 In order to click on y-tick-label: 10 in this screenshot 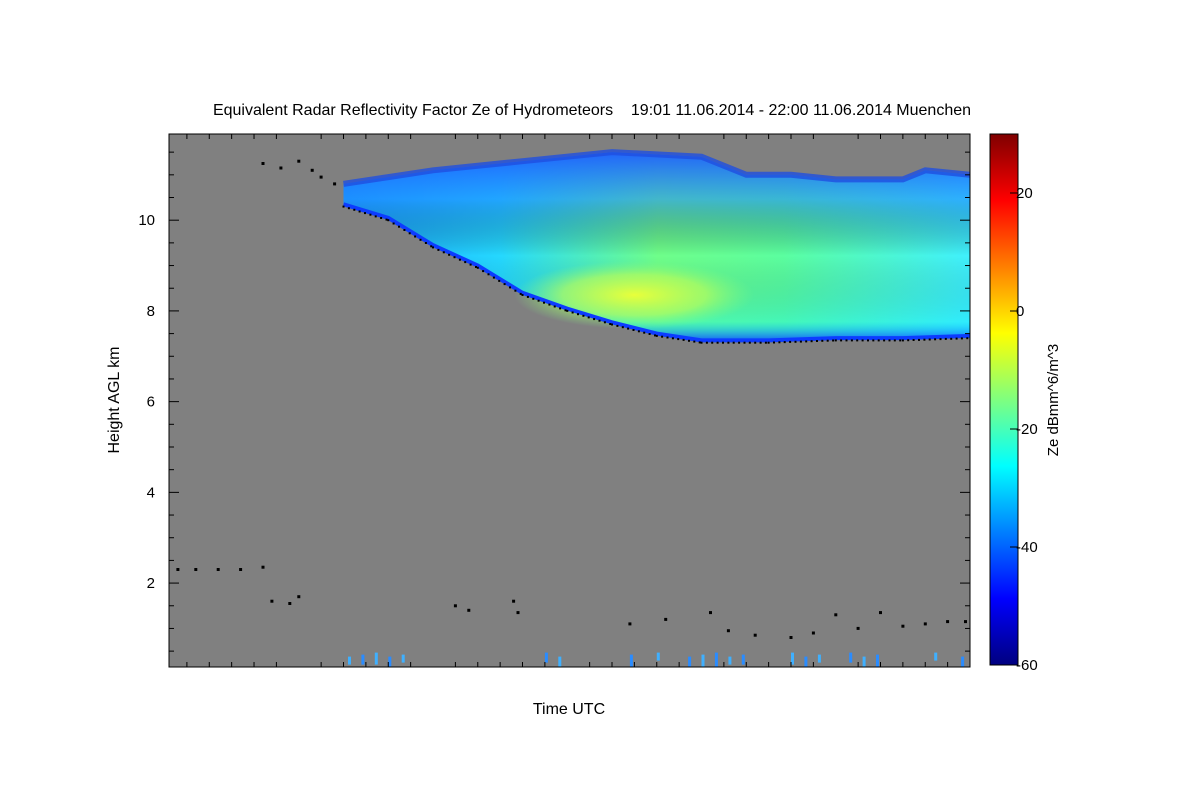, I will do `click(146, 220)`.